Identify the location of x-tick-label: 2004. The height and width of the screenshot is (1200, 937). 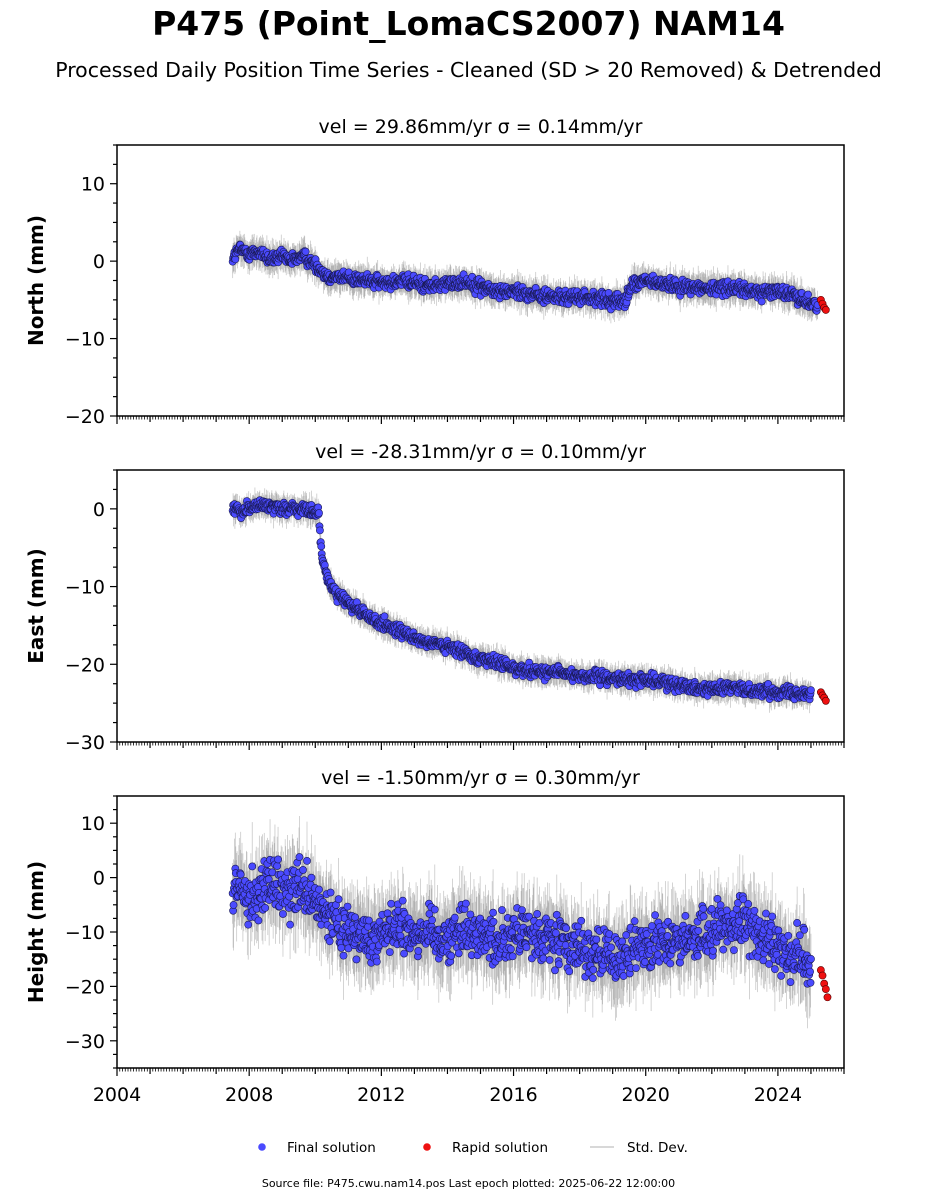
(117, 1095).